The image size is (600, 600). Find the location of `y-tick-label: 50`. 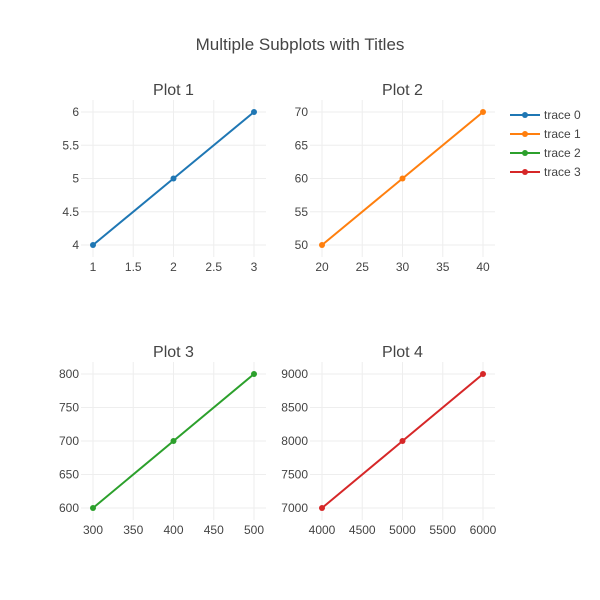

y-tick-label: 50 is located at coordinates (302, 245).